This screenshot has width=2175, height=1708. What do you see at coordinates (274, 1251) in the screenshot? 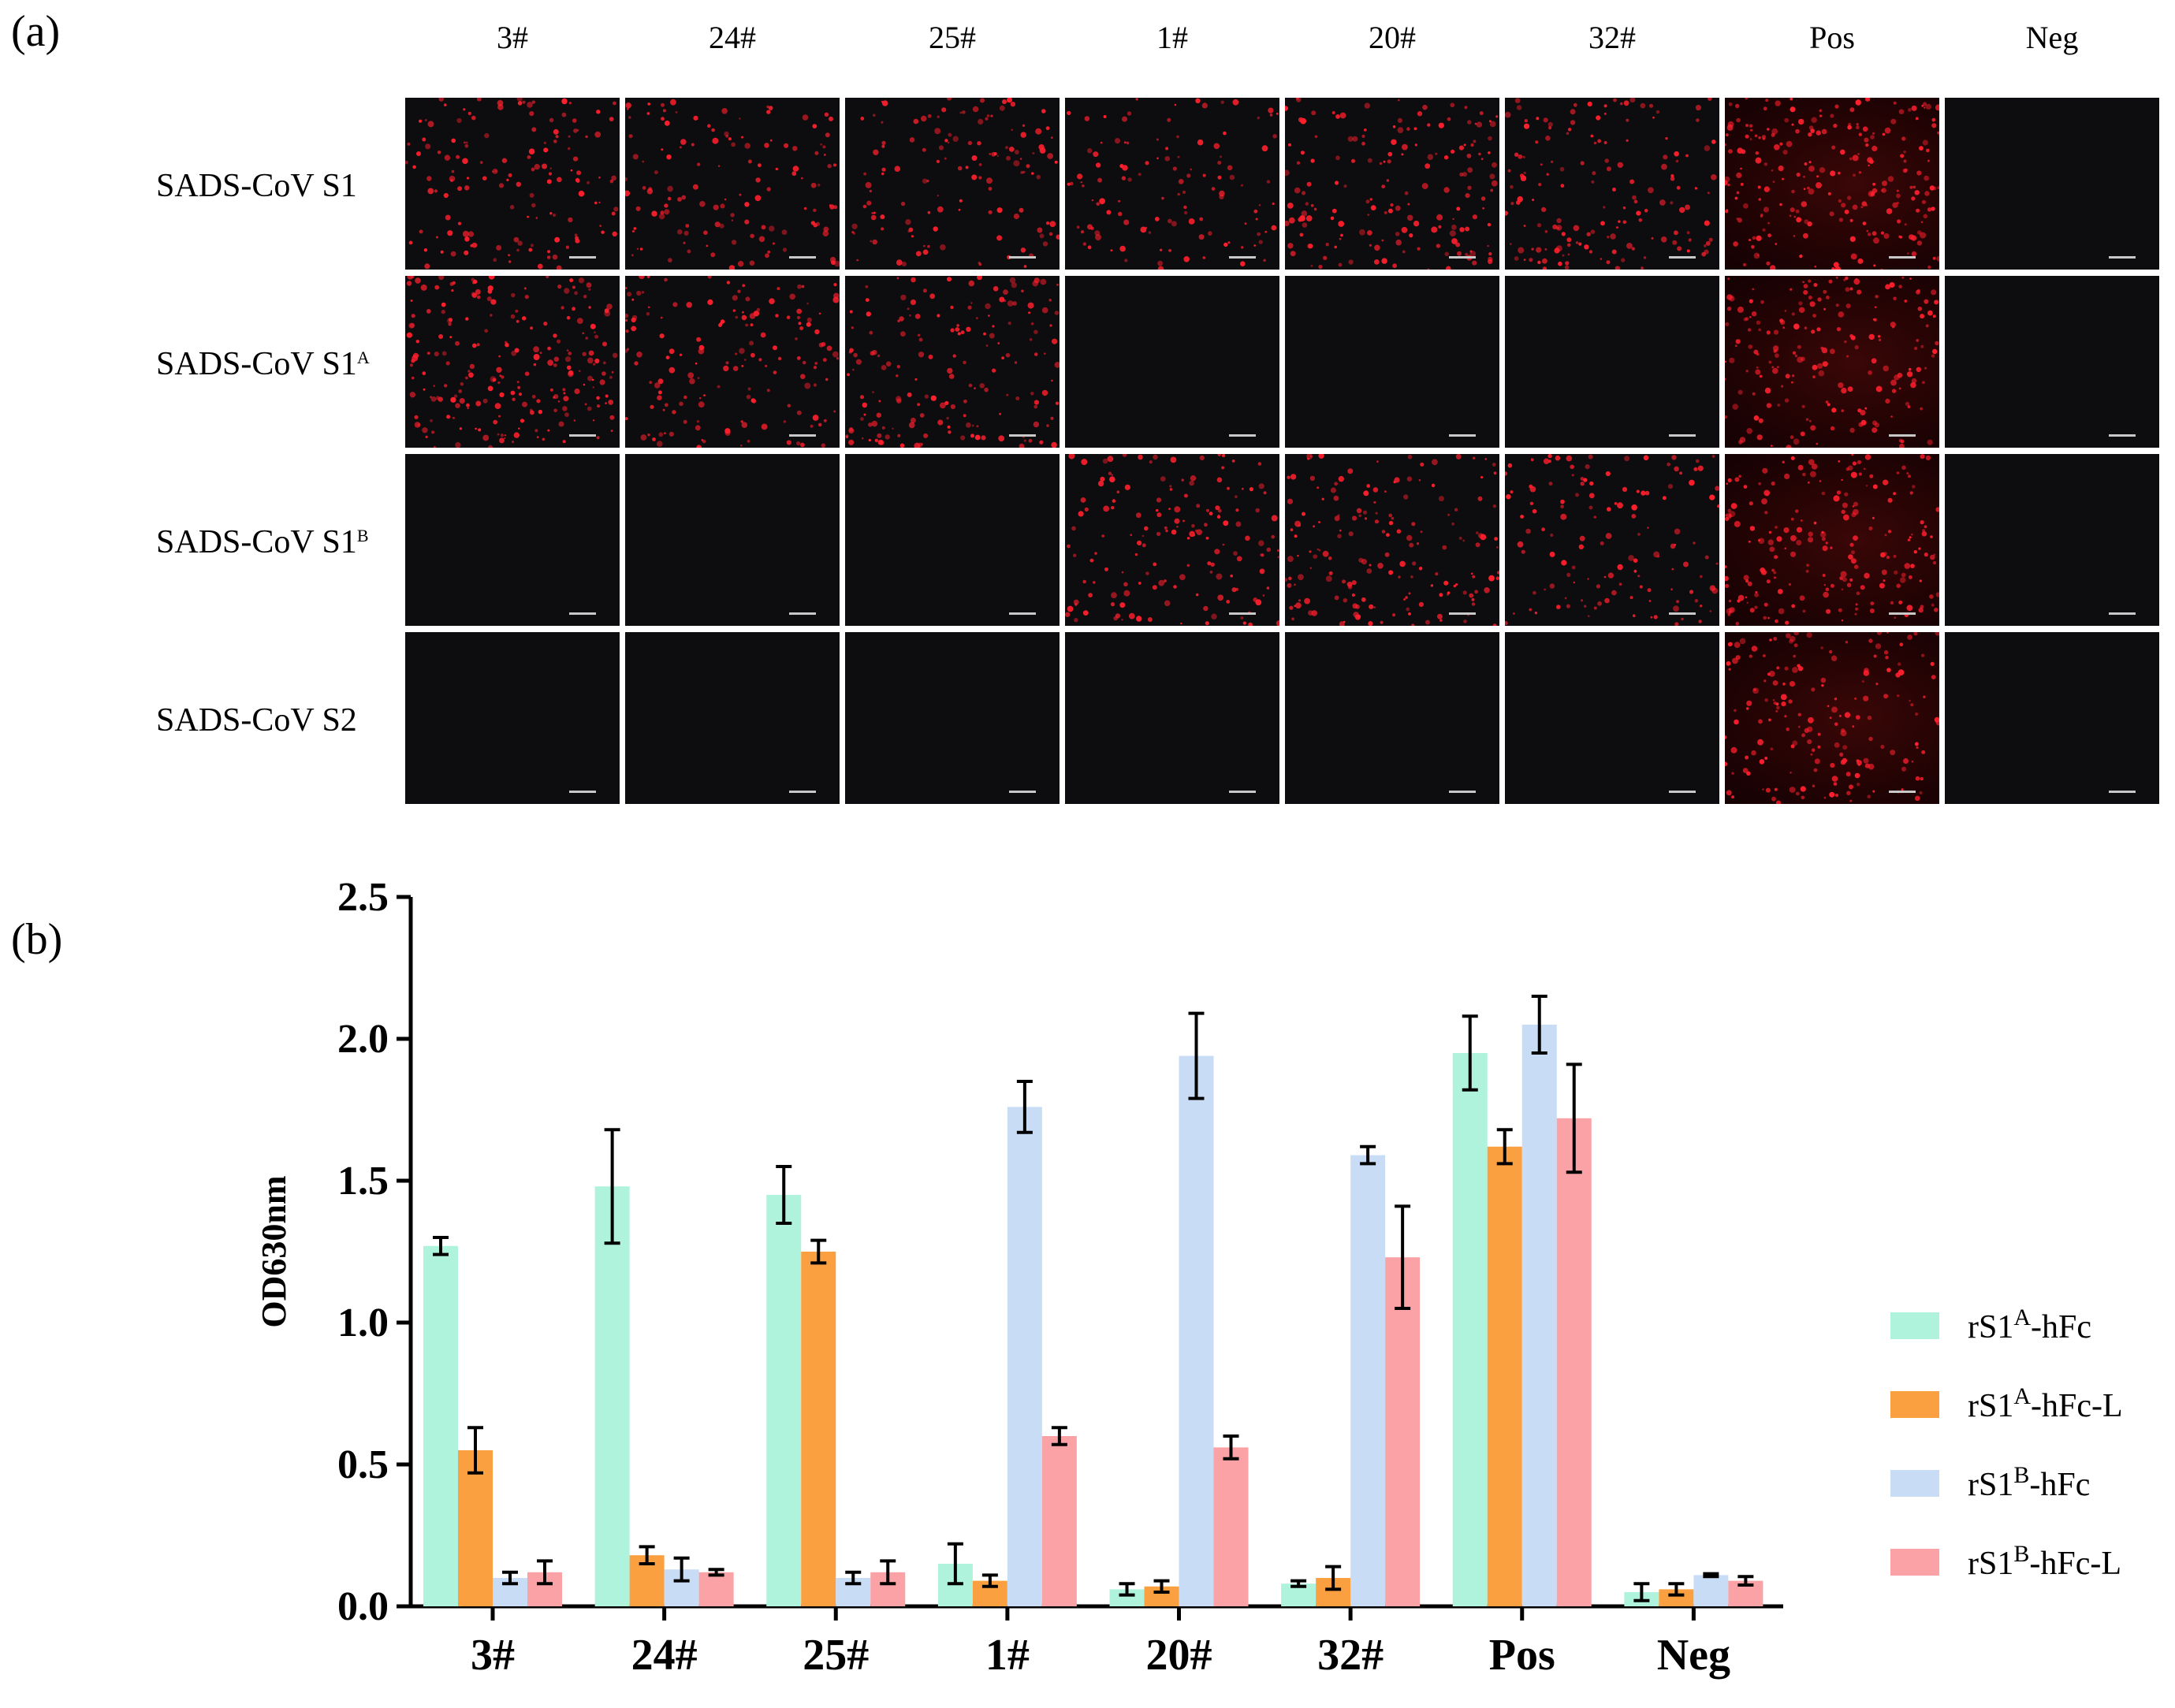
I see `y-axis-label: OD630nm` at bounding box center [274, 1251].